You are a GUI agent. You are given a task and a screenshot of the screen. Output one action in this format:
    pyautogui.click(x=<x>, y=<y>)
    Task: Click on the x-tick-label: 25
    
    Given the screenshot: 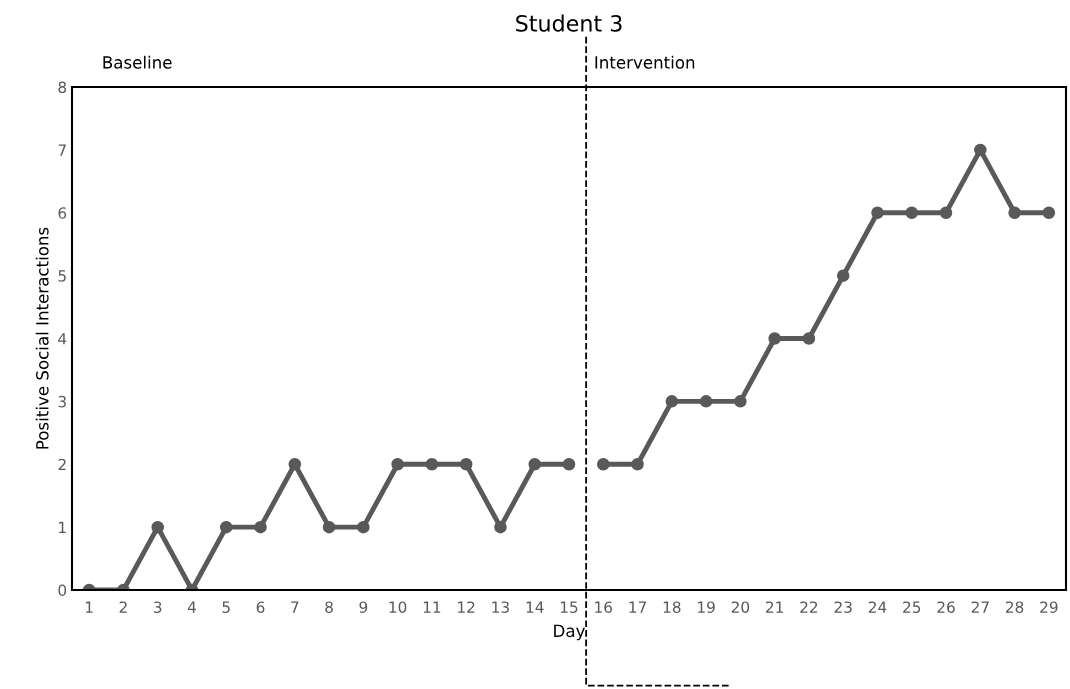 What is the action you would take?
    pyautogui.click(x=912, y=607)
    